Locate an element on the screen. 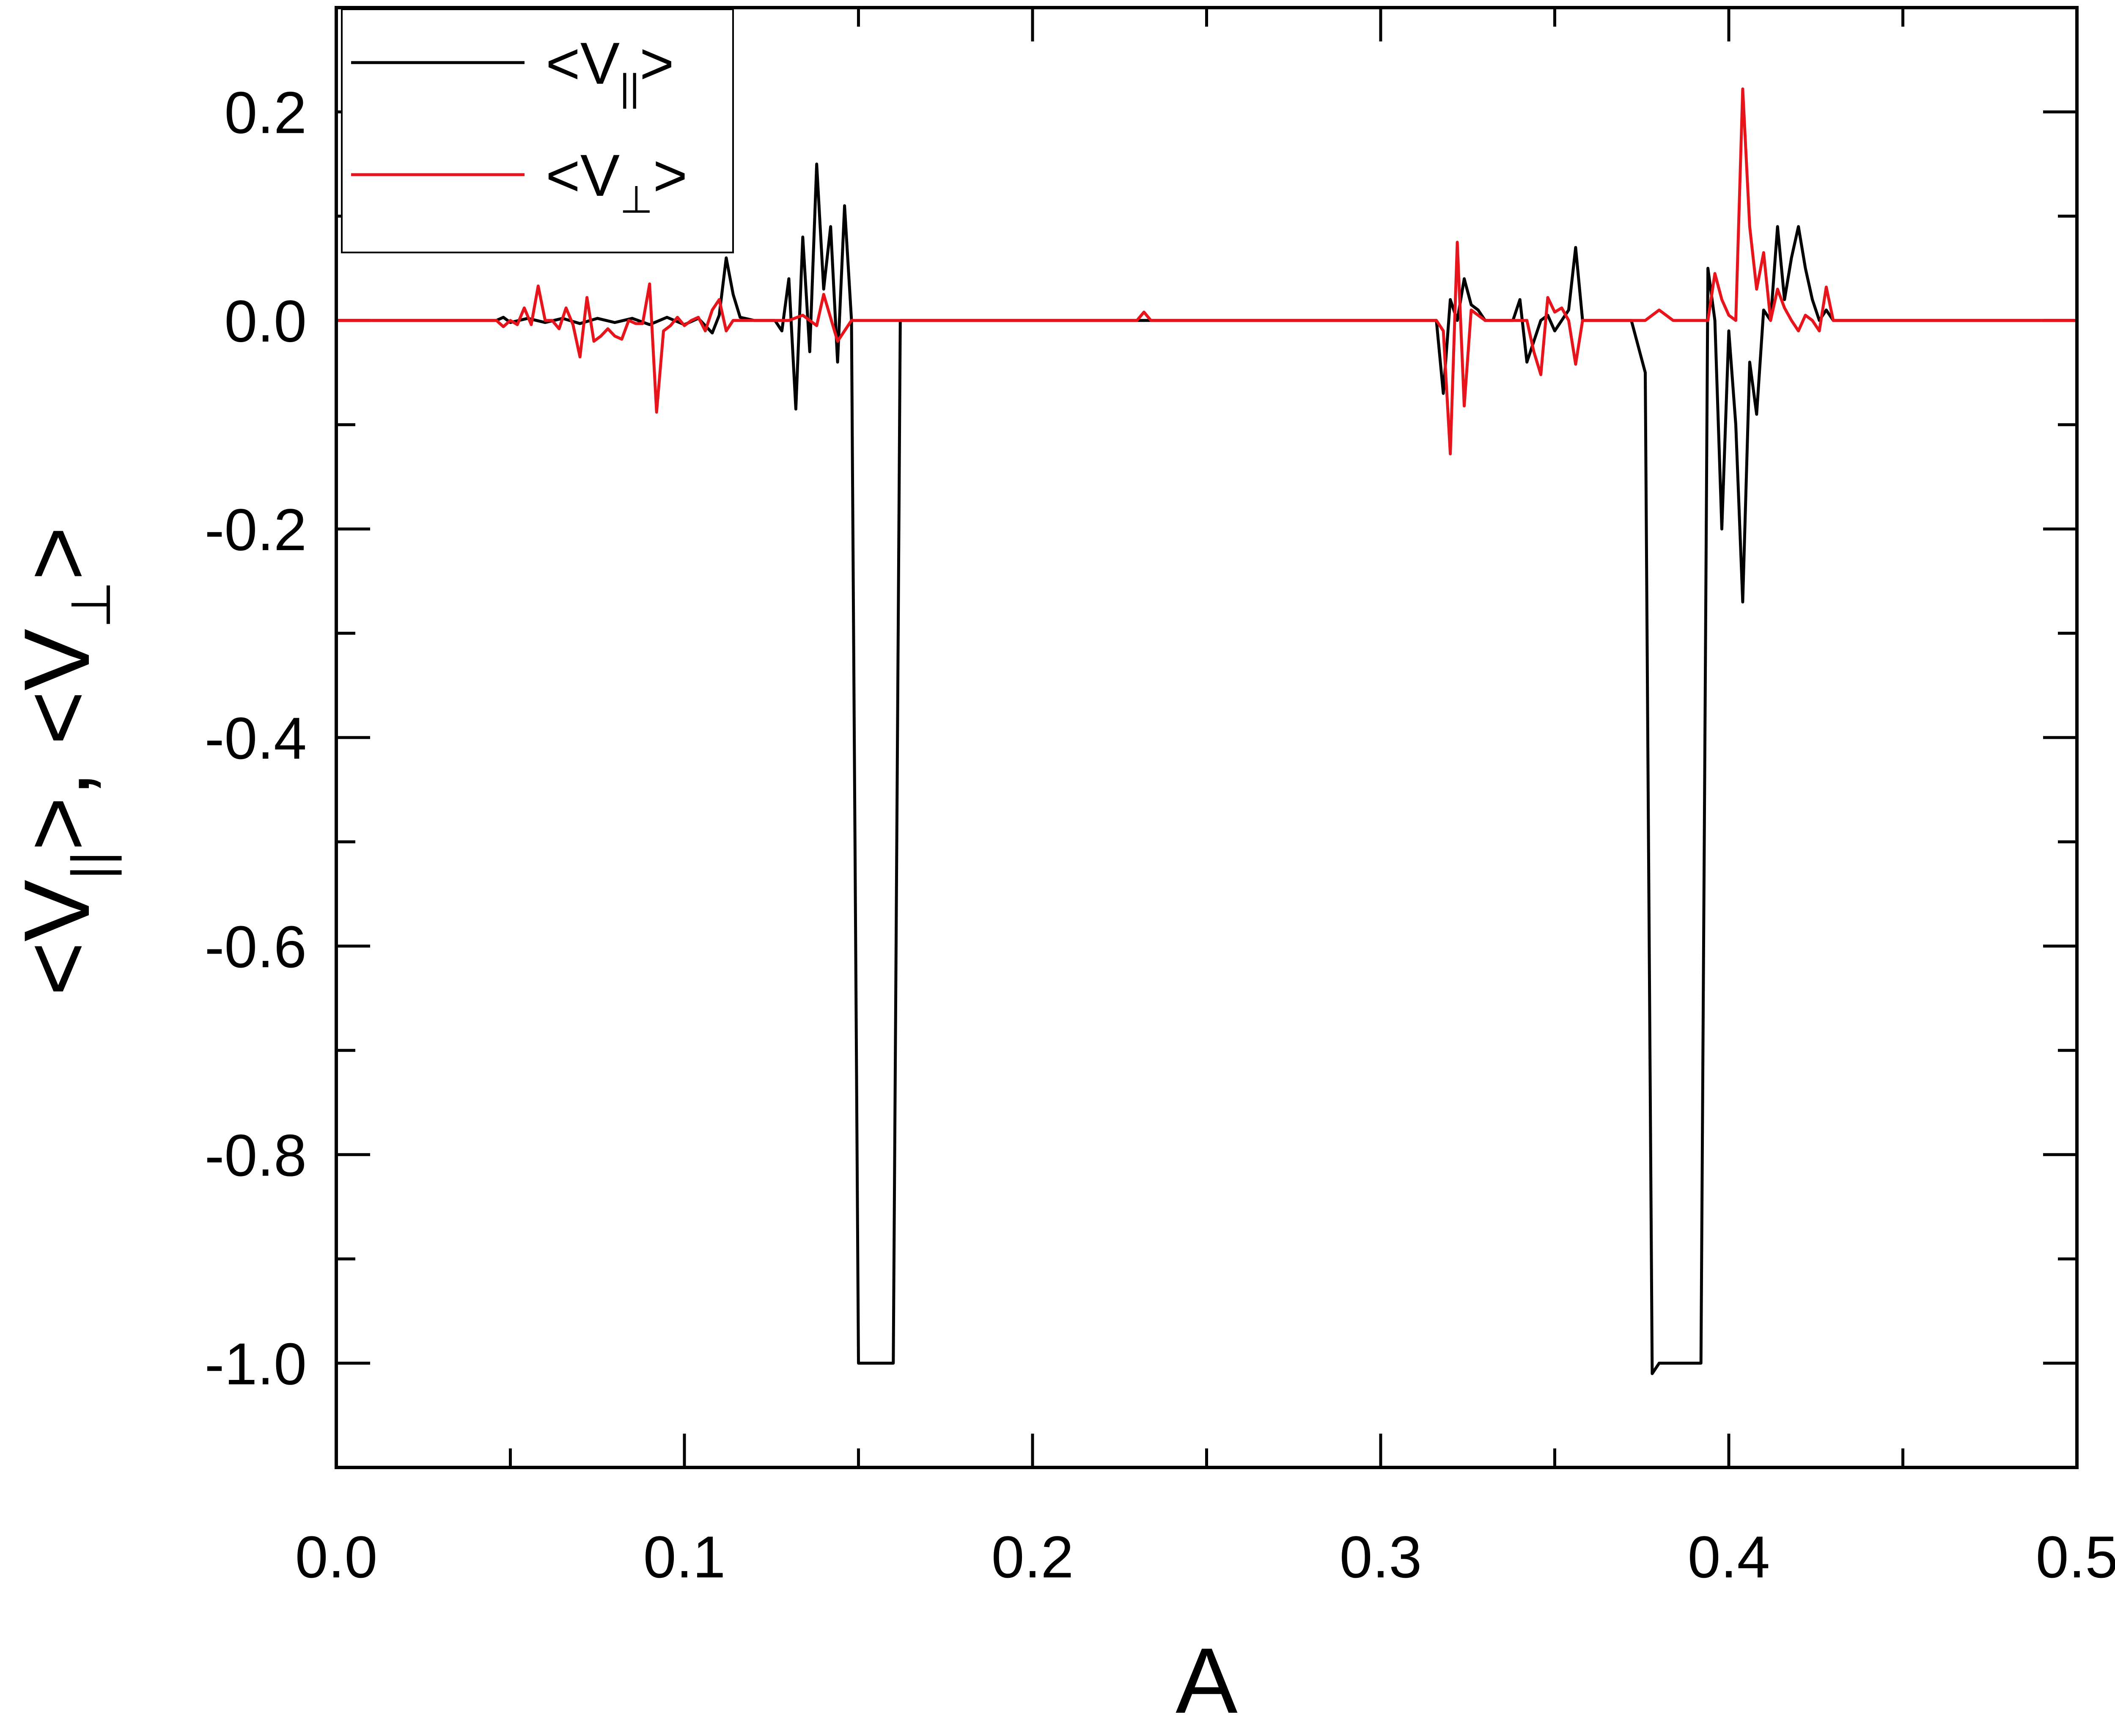 Image resolution: width=2115 pixels, height=1736 pixels. y-tick-label: 0.2 is located at coordinates (265, 113).